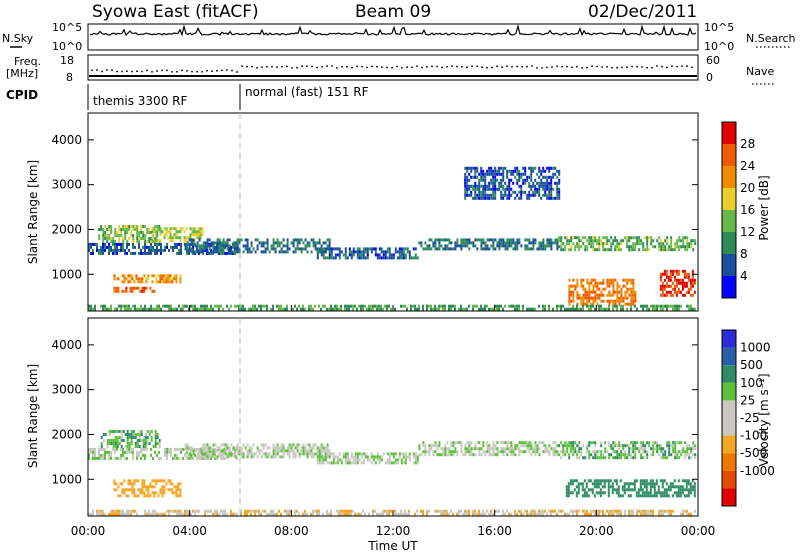  I want to click on figure-title: Syowa East (fitACF), so click(175, 12).